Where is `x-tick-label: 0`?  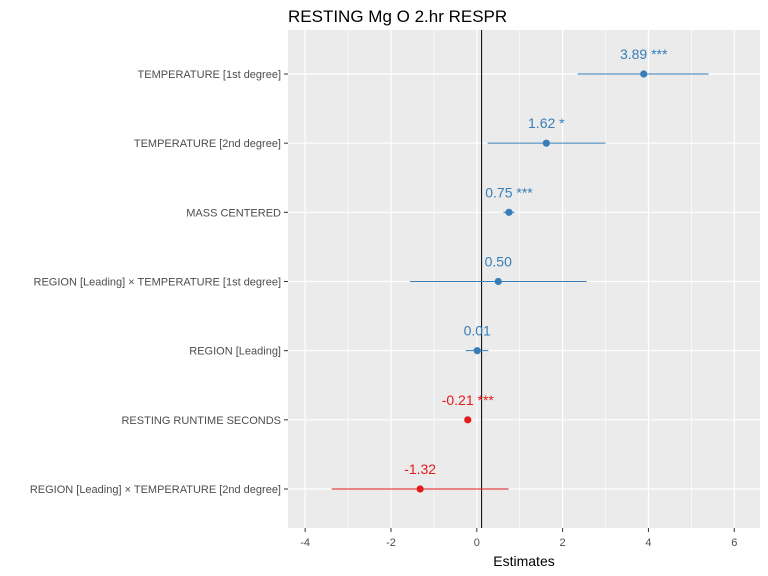 x-tick-label: 0 is located at coordinates (477, 543).